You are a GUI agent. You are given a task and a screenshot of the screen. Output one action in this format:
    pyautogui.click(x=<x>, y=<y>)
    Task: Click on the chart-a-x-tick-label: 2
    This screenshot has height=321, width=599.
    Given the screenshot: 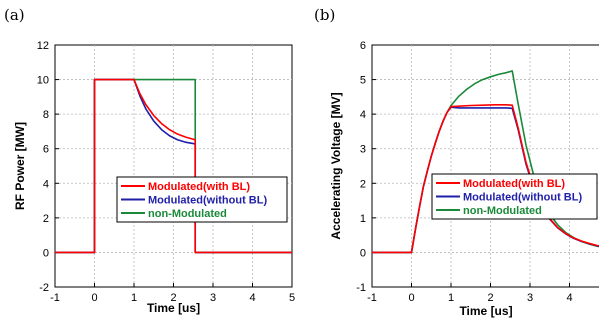 What is the action you would take?
    pyautogui.click(x=173, y=298)
    